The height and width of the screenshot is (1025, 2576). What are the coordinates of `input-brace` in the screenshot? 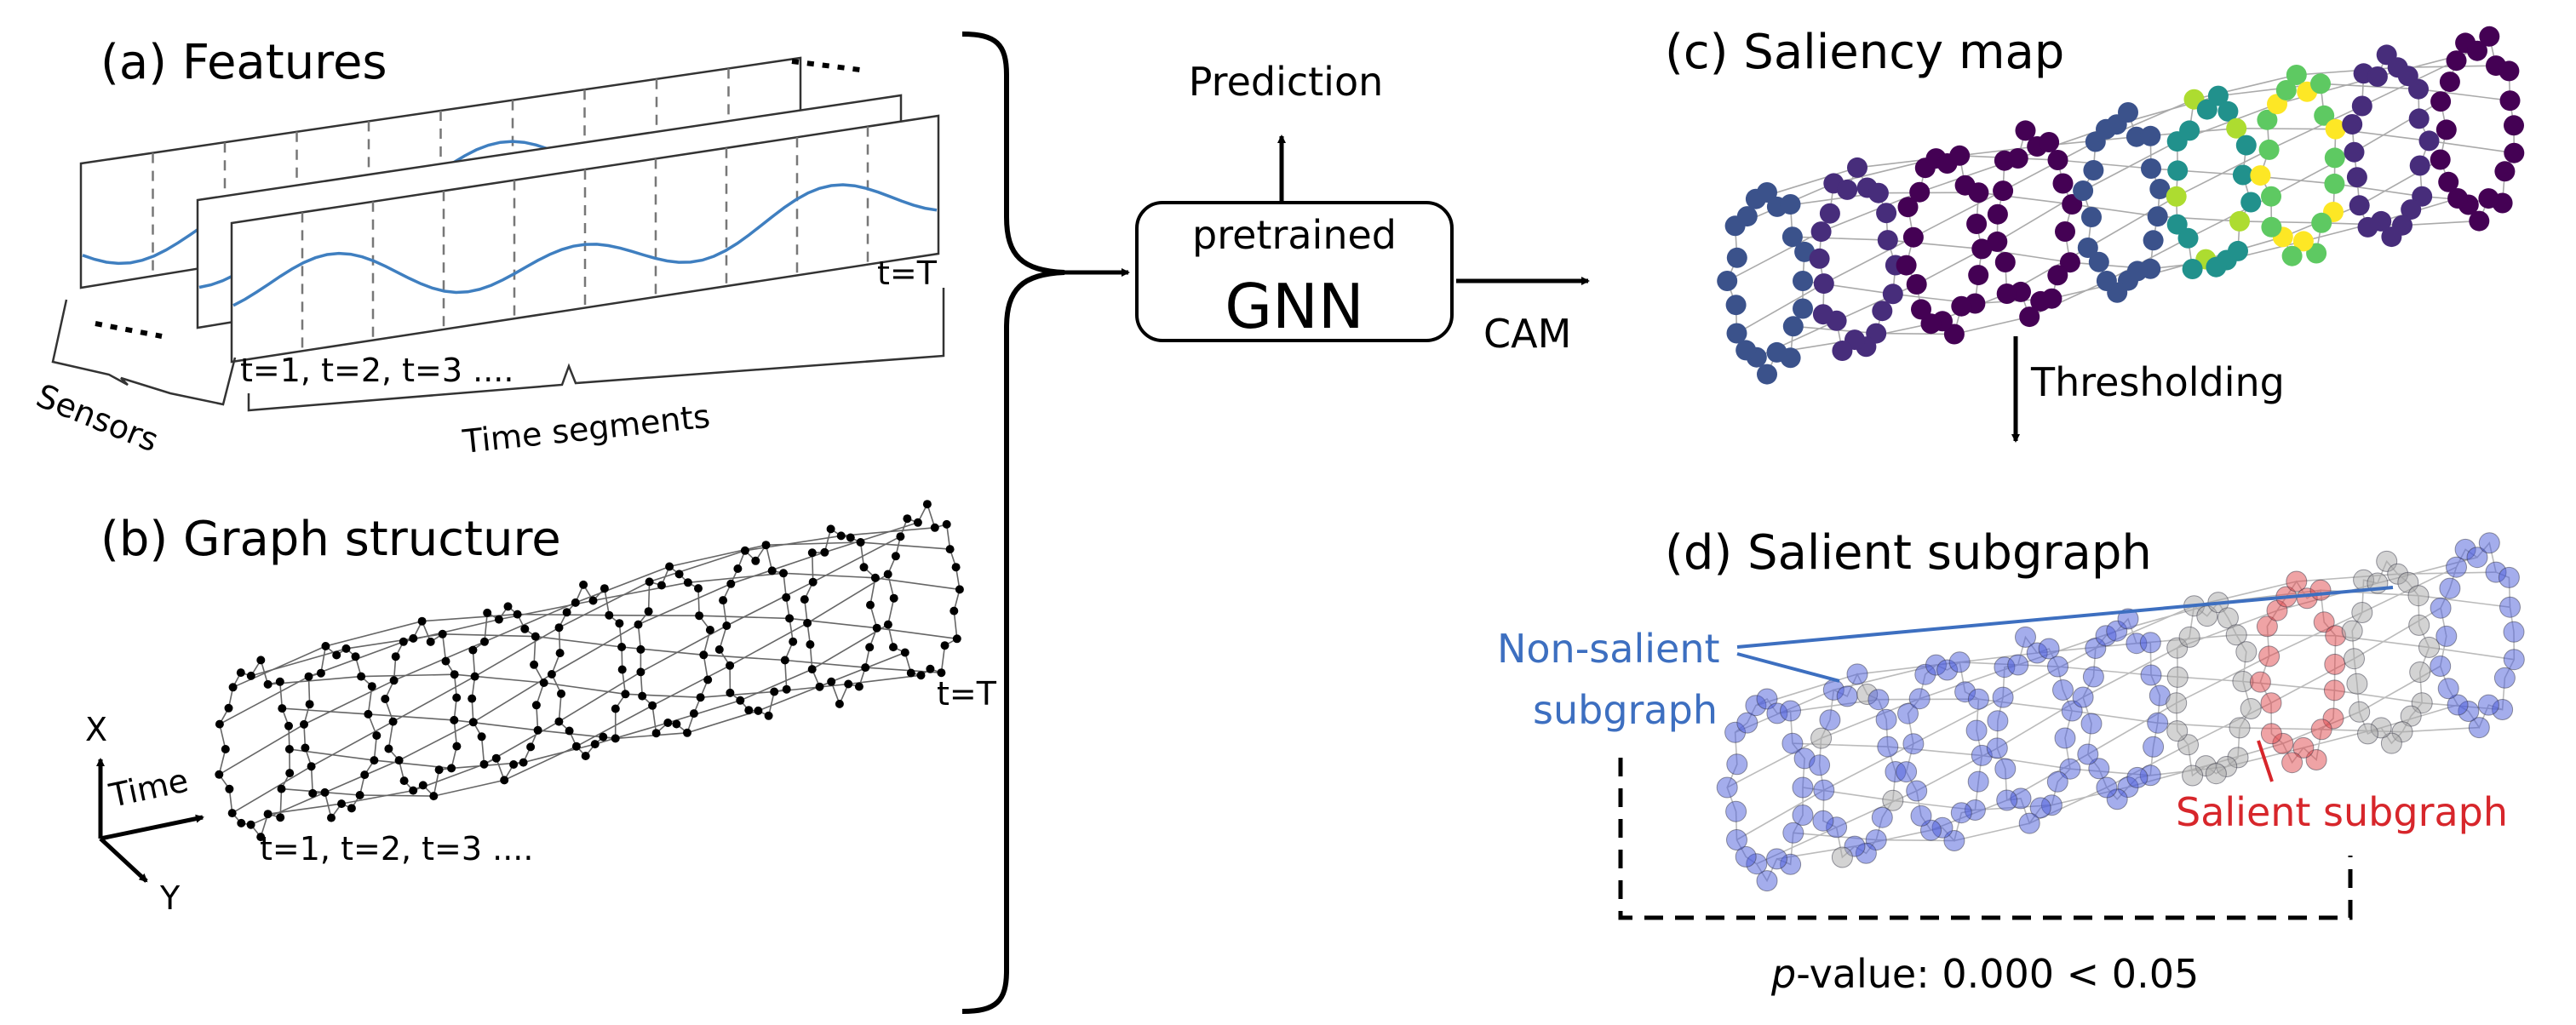 It's located at (1013, 522).